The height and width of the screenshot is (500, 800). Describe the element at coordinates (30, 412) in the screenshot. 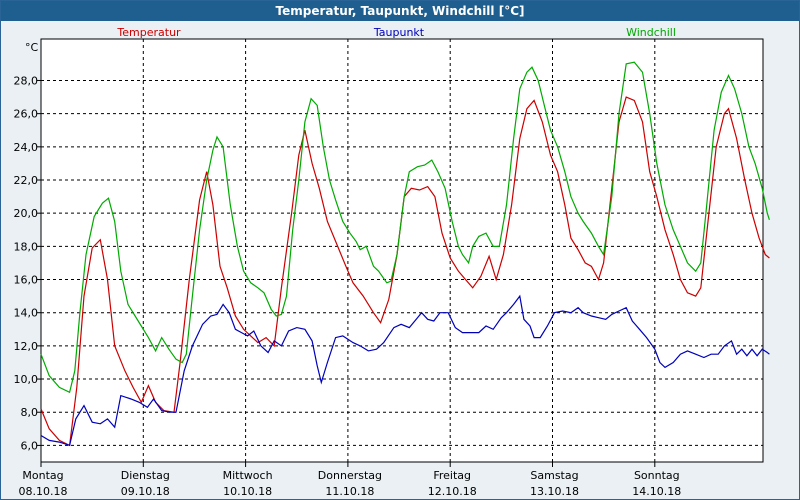

I see `y-tick-label: 8,0` at that location.